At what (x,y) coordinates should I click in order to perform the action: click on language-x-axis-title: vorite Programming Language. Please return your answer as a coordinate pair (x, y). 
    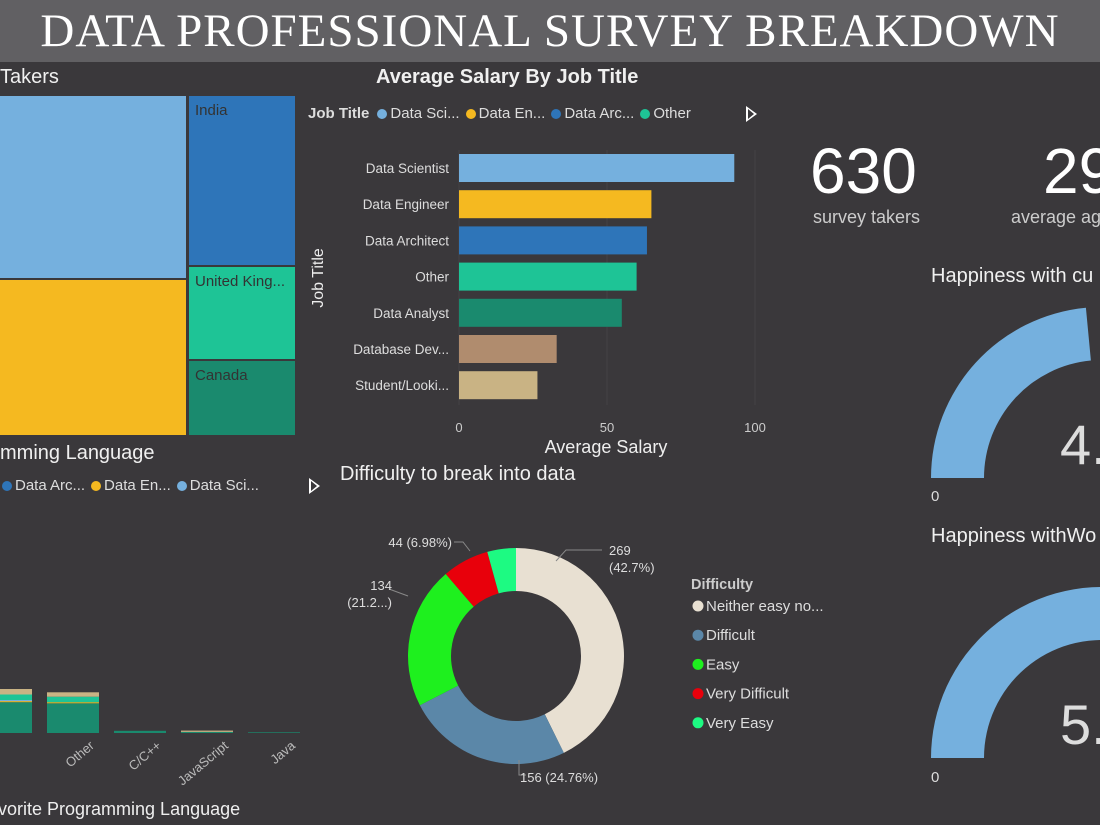
    Looking at the image, I should click on (120, 809).